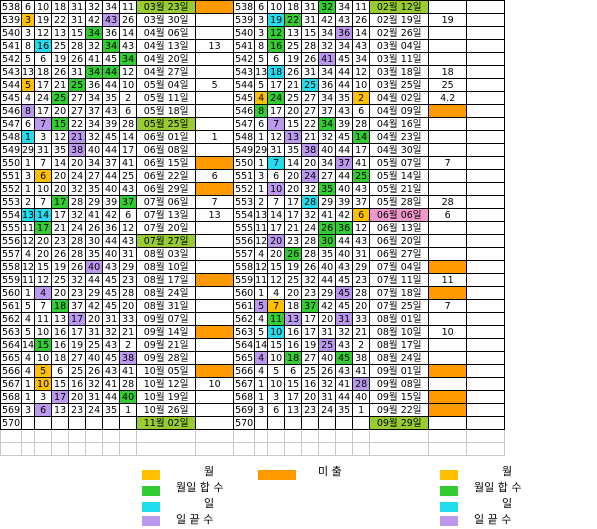 This screenshot has width=597, height=529. Describe the element at coordinates (406, 345) in the screenshot. I see `right-day: 17` at that location.